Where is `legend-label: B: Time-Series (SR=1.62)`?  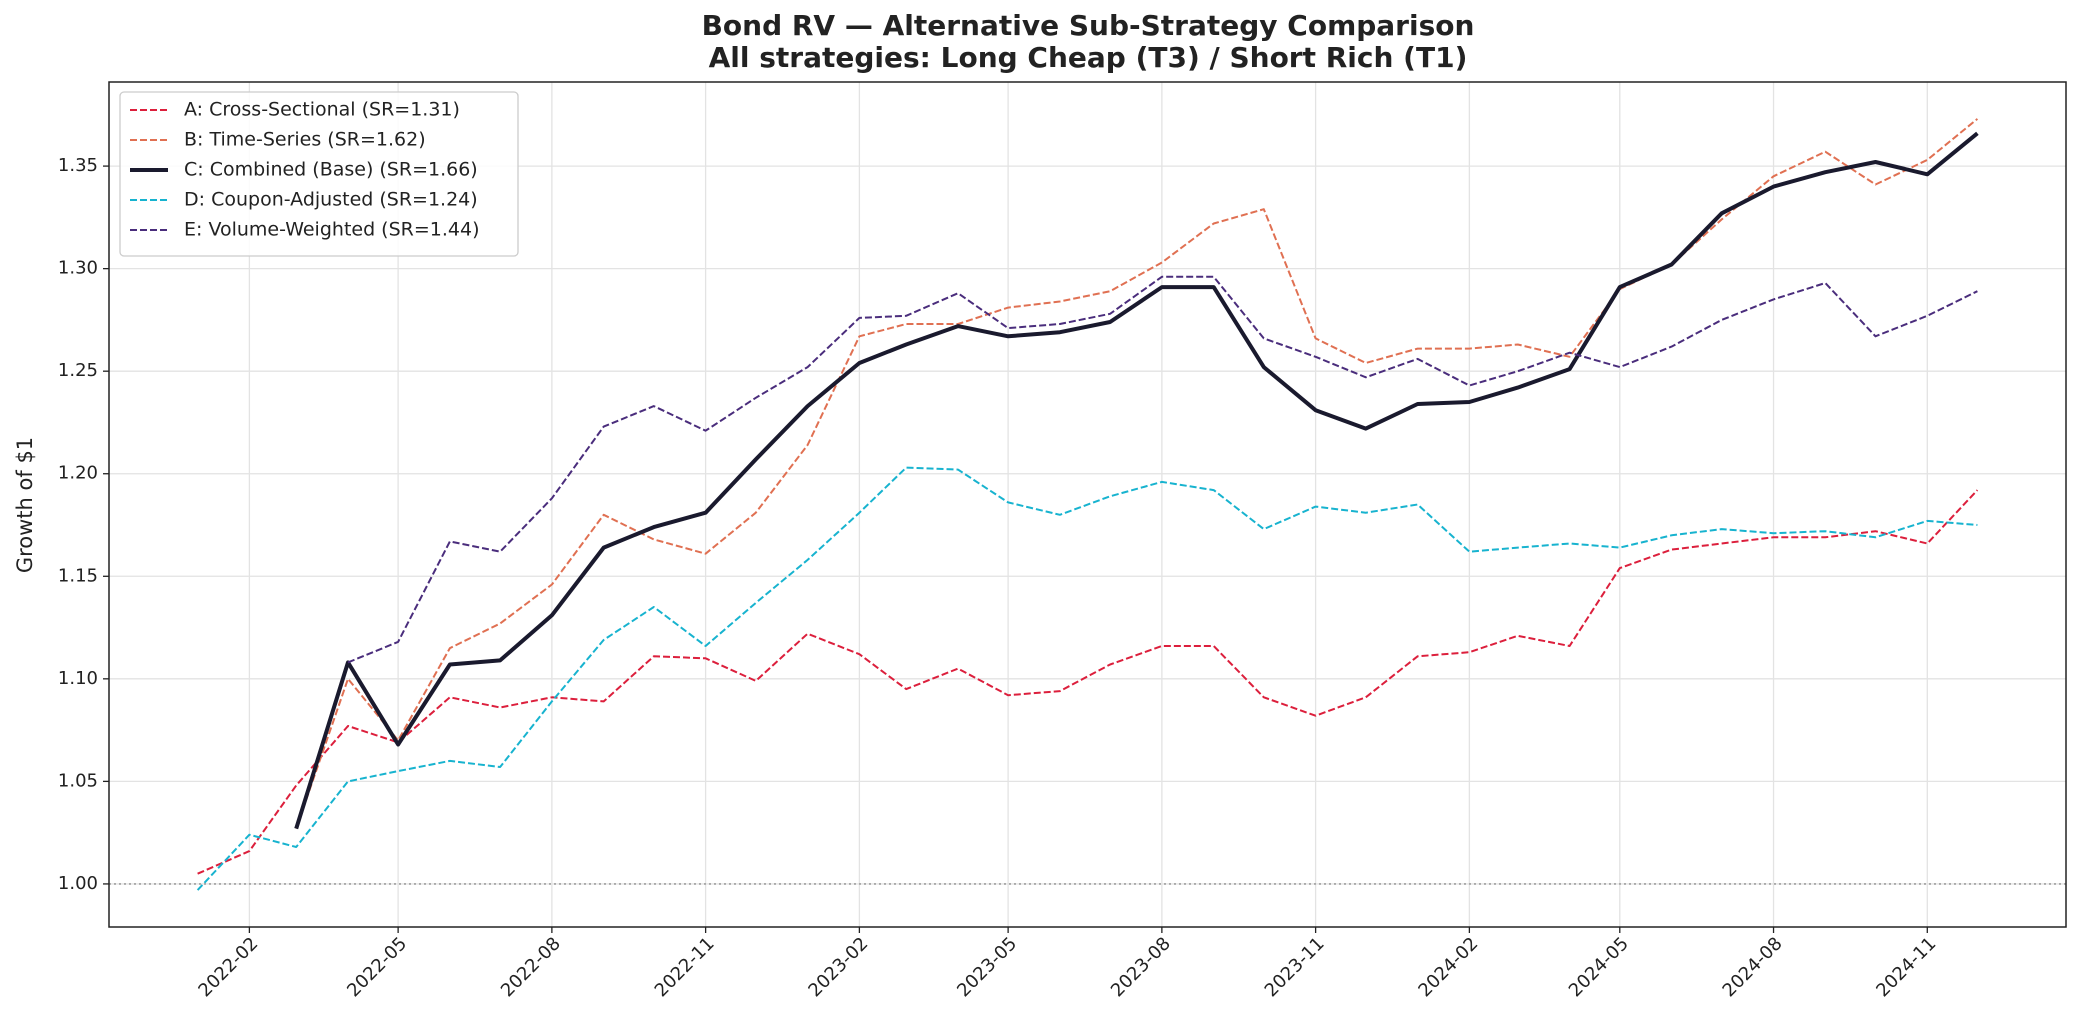 legend-label: B: Time-Series (SR=1.62) is located at coordinates (305, 140).